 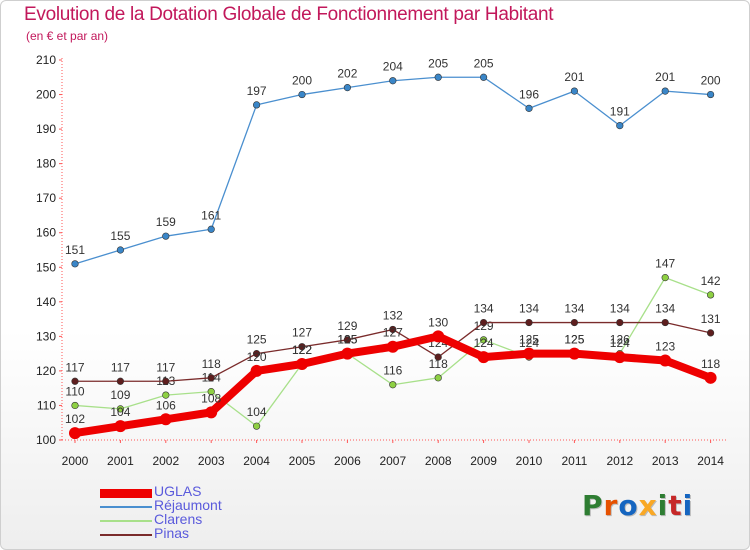 I want to click on data-label: 122, so click(x=302, y=350).